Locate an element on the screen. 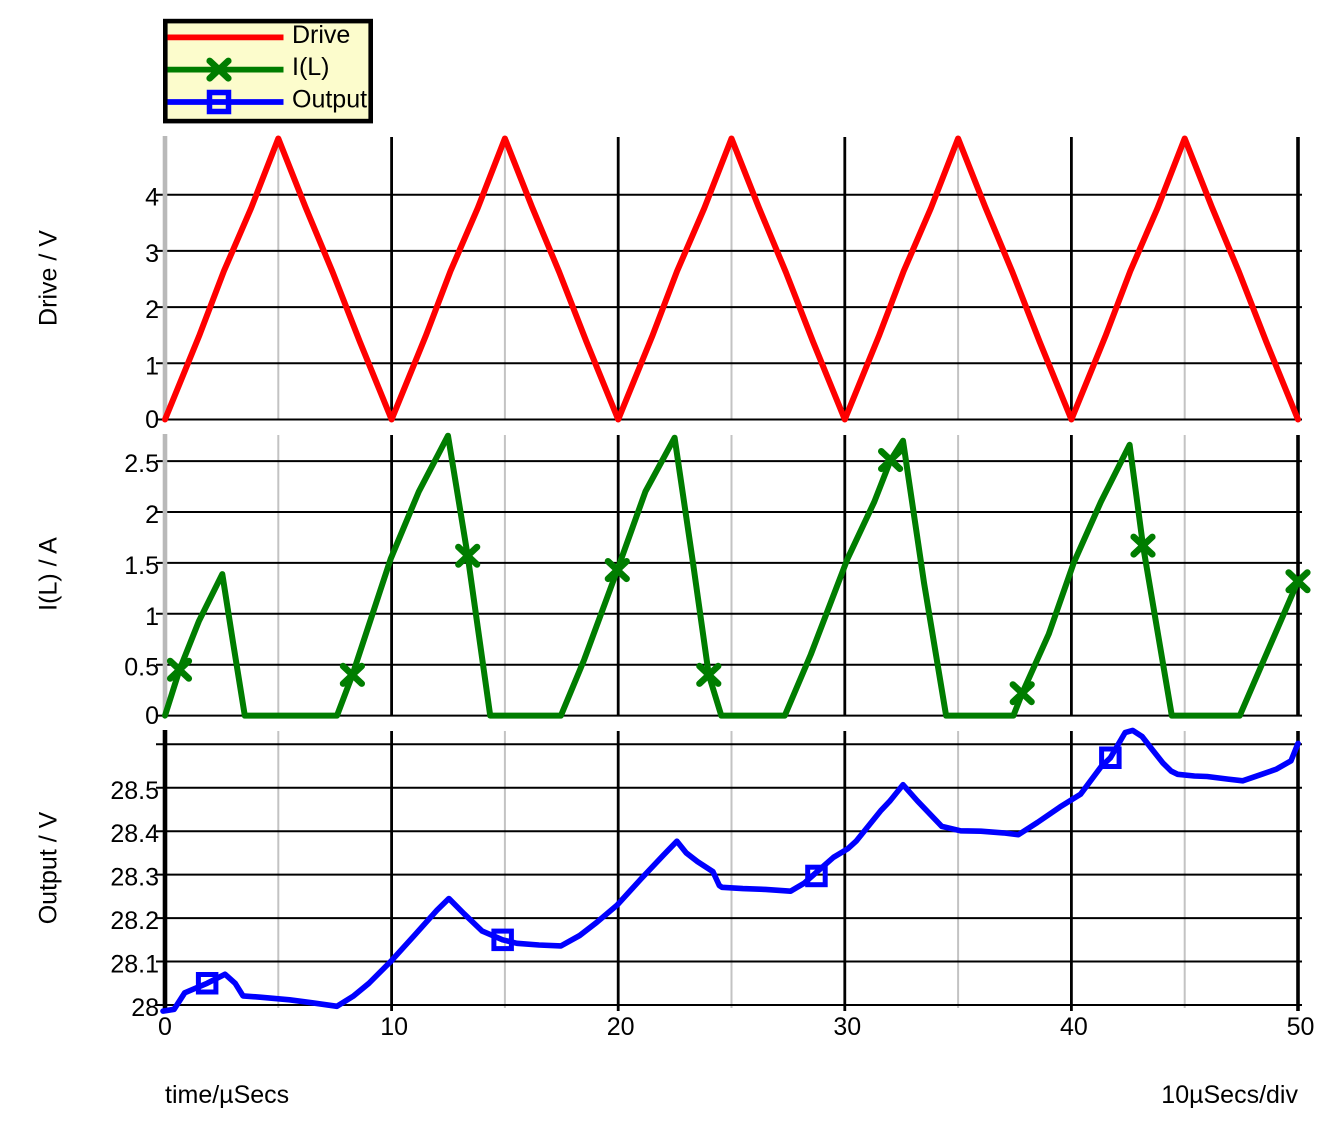  svg-text: 1.5 is located at coordinates (141, 566).